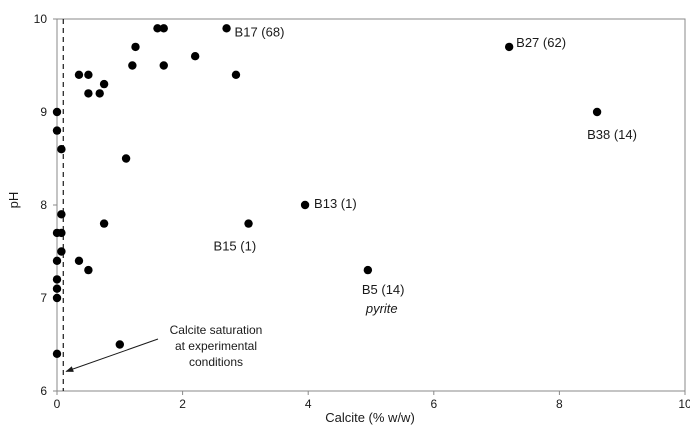  What do you see at coordinates (308, 404) in the screenshot?
I see `x-tick-label: 4` at bounding box center [308, 404].